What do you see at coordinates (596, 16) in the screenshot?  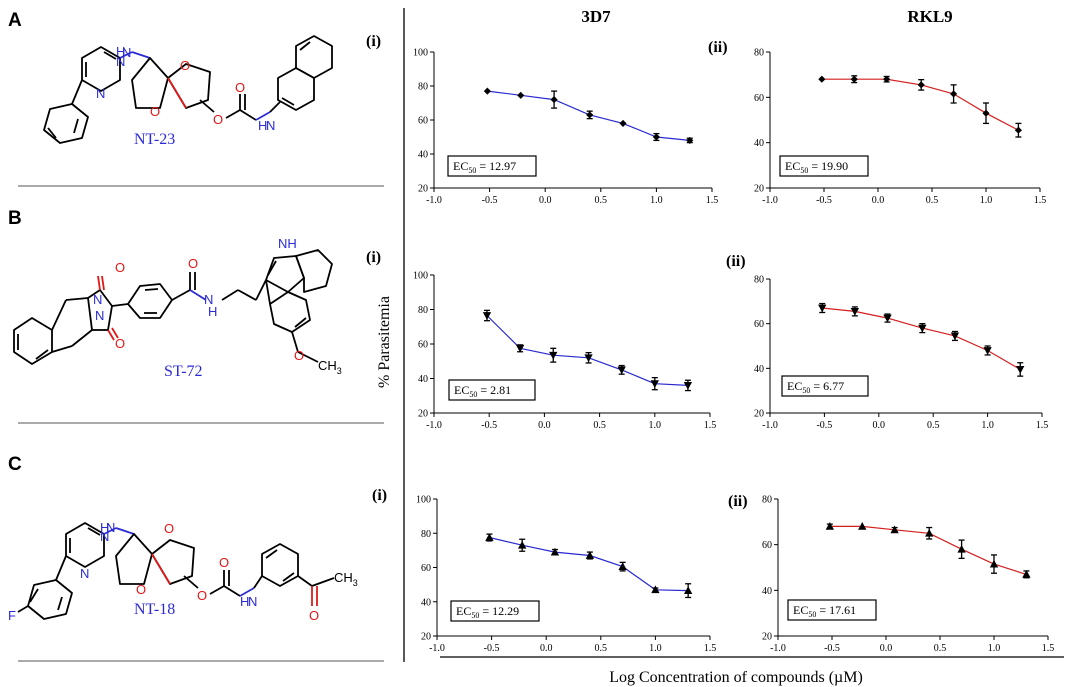 I see `column-title-3d7: 3D7` at bounding box center [596, 16].